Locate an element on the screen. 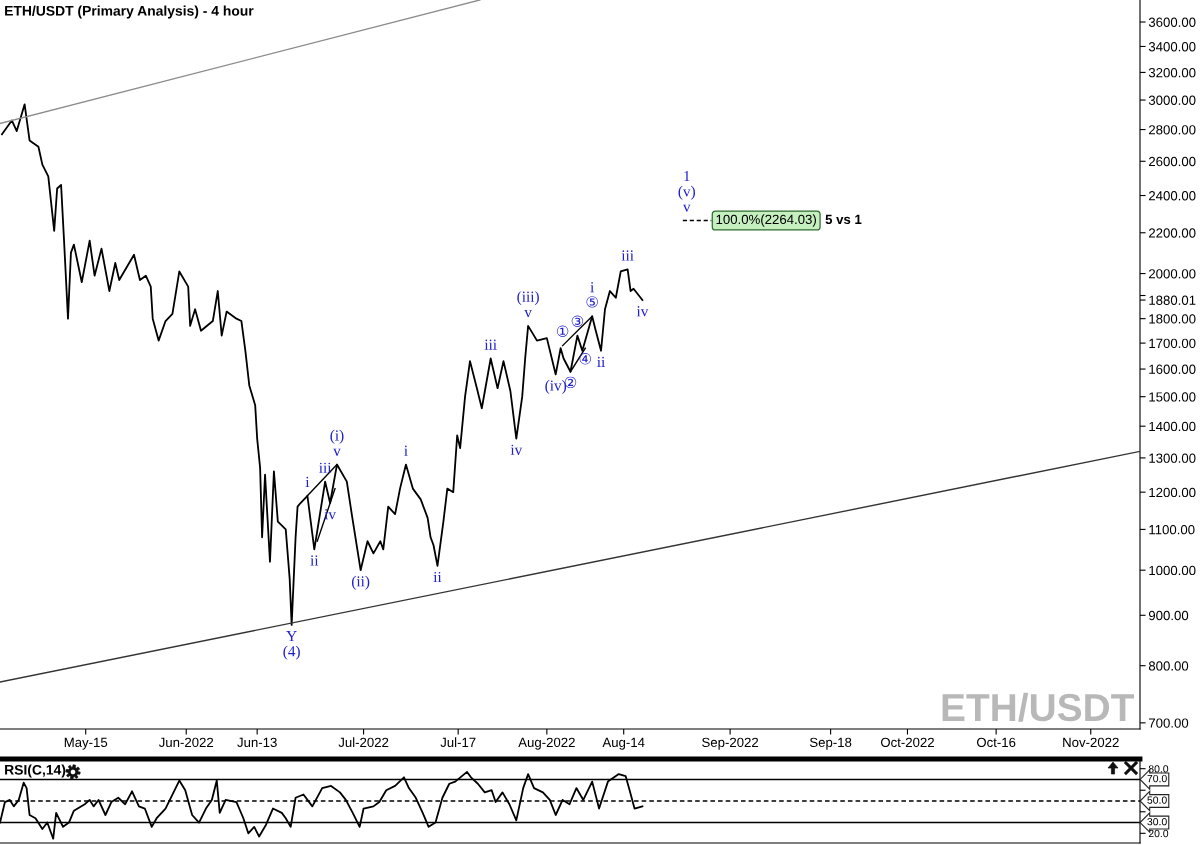 The height and width of the screenshot is (845, 1200). y-tick-label: 1300.00 is located at coordinates (1172, 458).